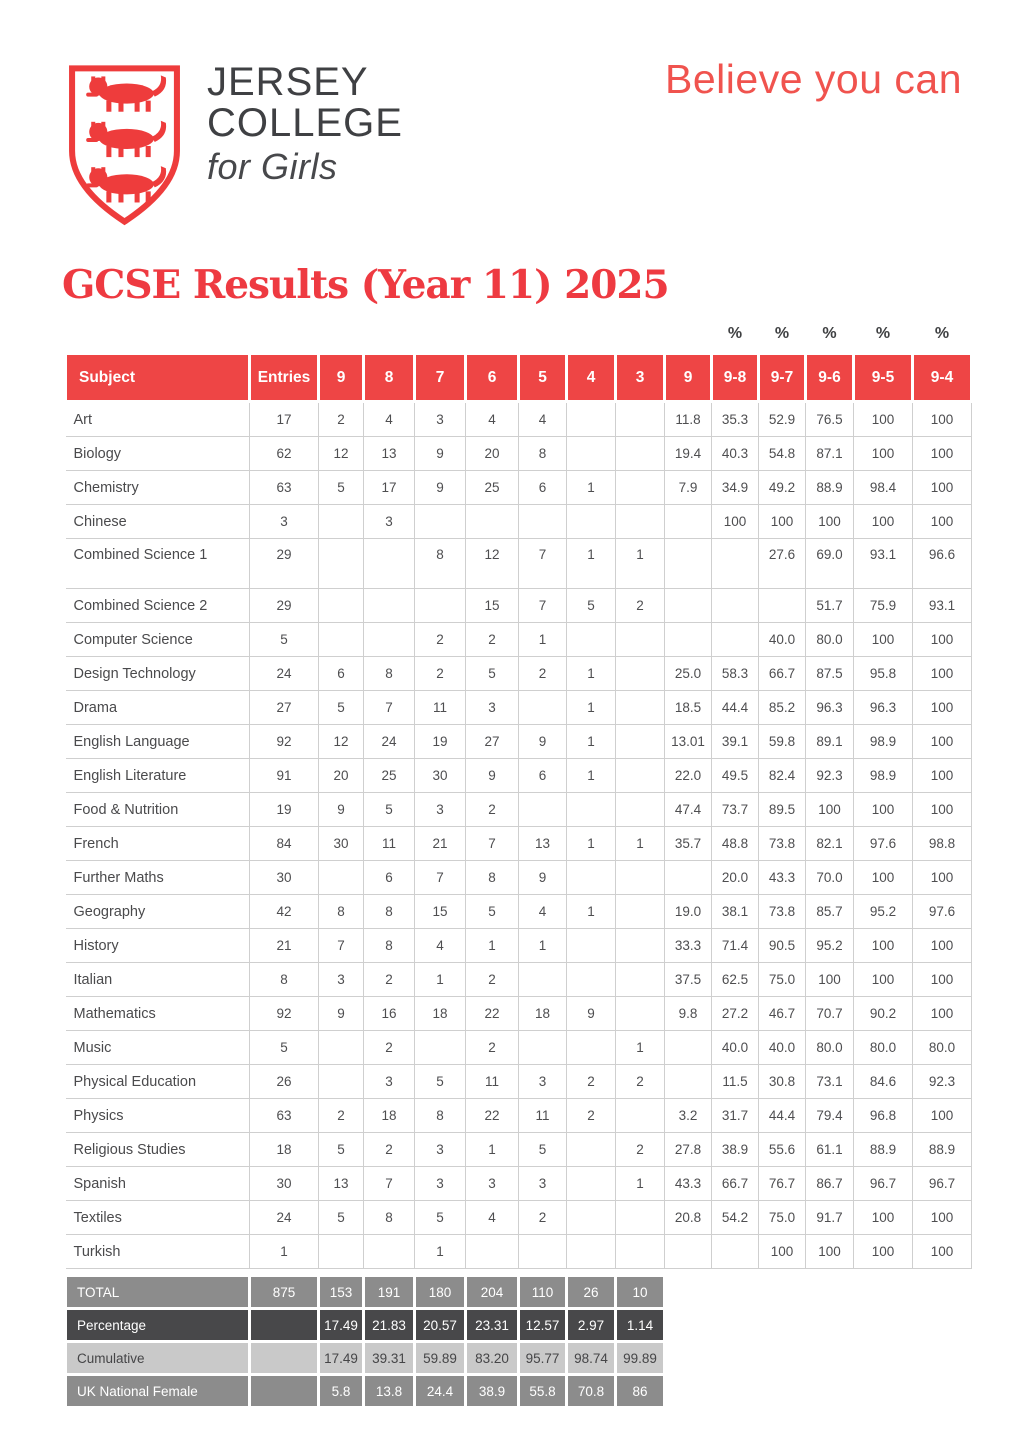 This screenshot has height=1448, width=1024. What do you see at coordinates (157, 1251) in the screenshot?
I see `subject-cell: Turkish` at bounding box center [157, 1251].